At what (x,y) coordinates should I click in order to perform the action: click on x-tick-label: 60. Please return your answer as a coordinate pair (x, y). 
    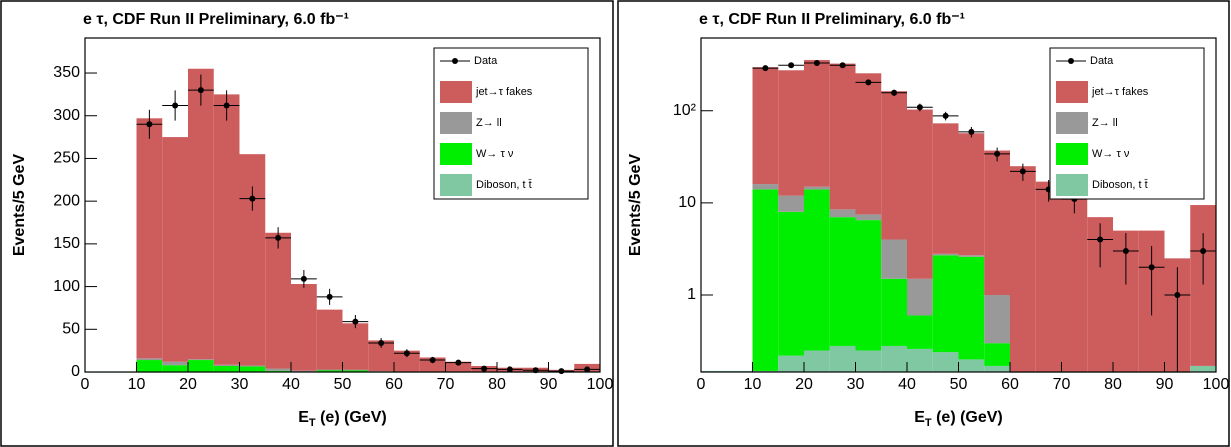
    Looking at the image, I should click on (394, 384).